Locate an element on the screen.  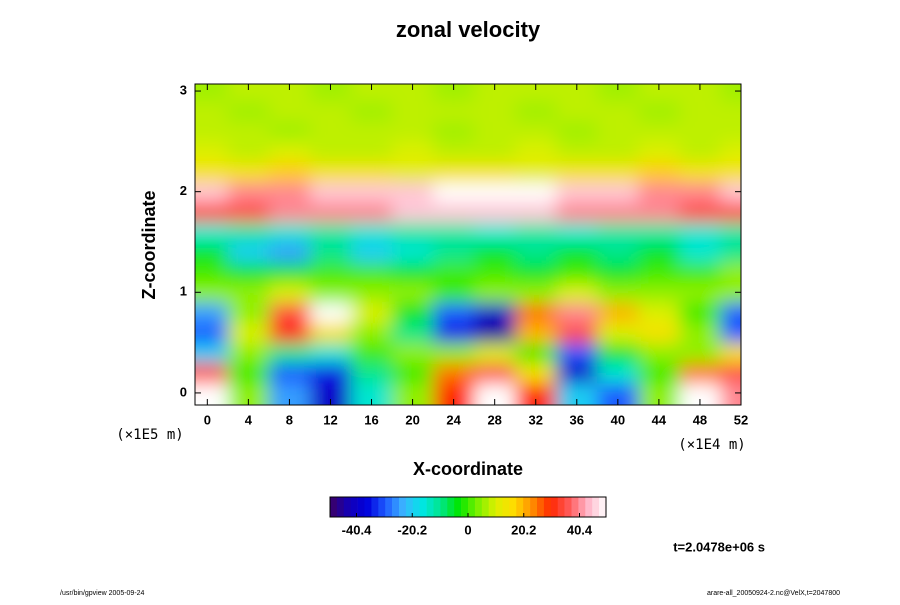
x-tick-label: 0 is located at coordinates (207, 419).